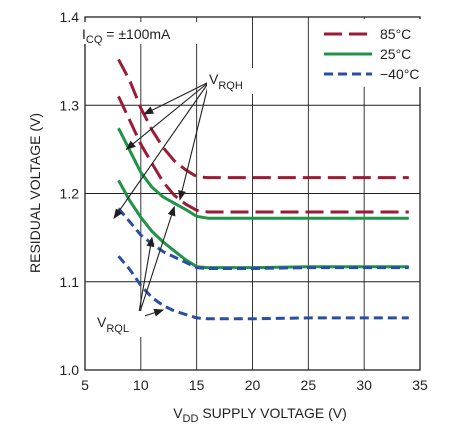  I want to click on x-tick-label: 15, so click(197, 385).